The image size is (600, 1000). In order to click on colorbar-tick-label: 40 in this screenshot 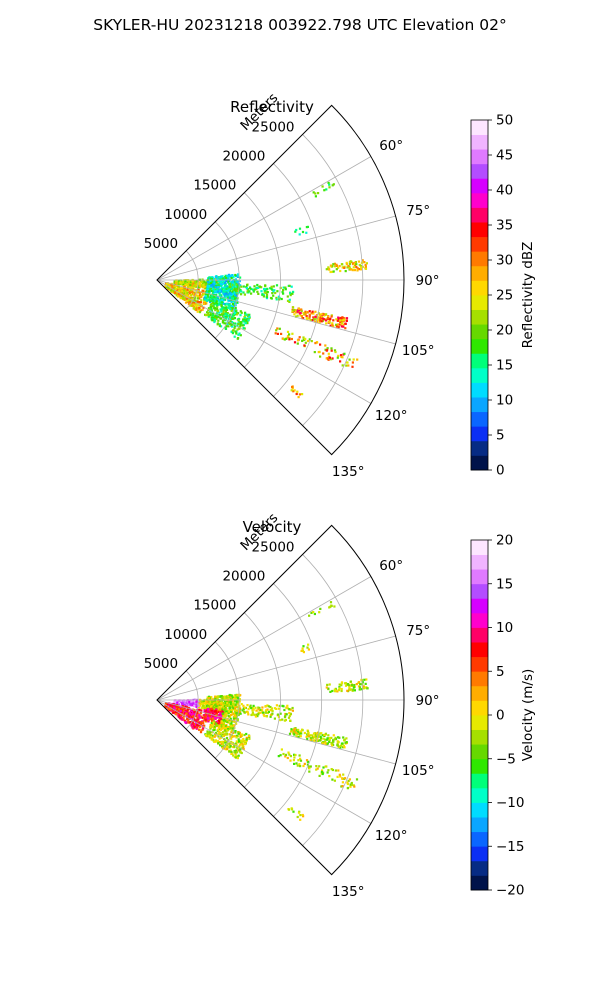, I will do `click(504, 191)`.